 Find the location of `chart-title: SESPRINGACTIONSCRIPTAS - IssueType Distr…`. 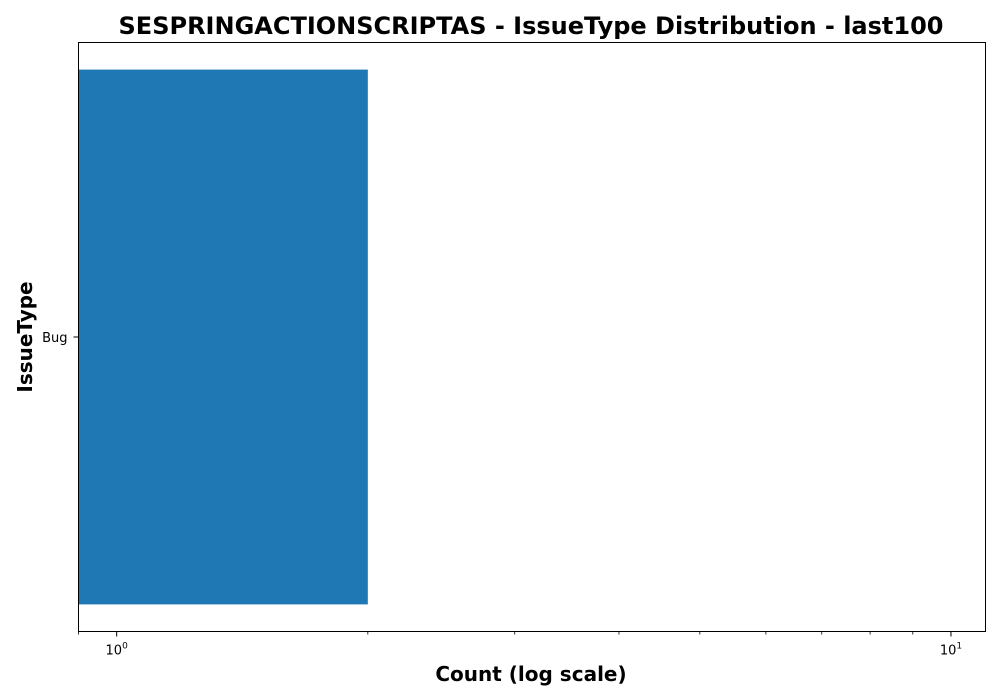

chart-title: SESPRINGACTIONSCRIPTAS - IssueType Distr… is located at coordinates (531, 26).